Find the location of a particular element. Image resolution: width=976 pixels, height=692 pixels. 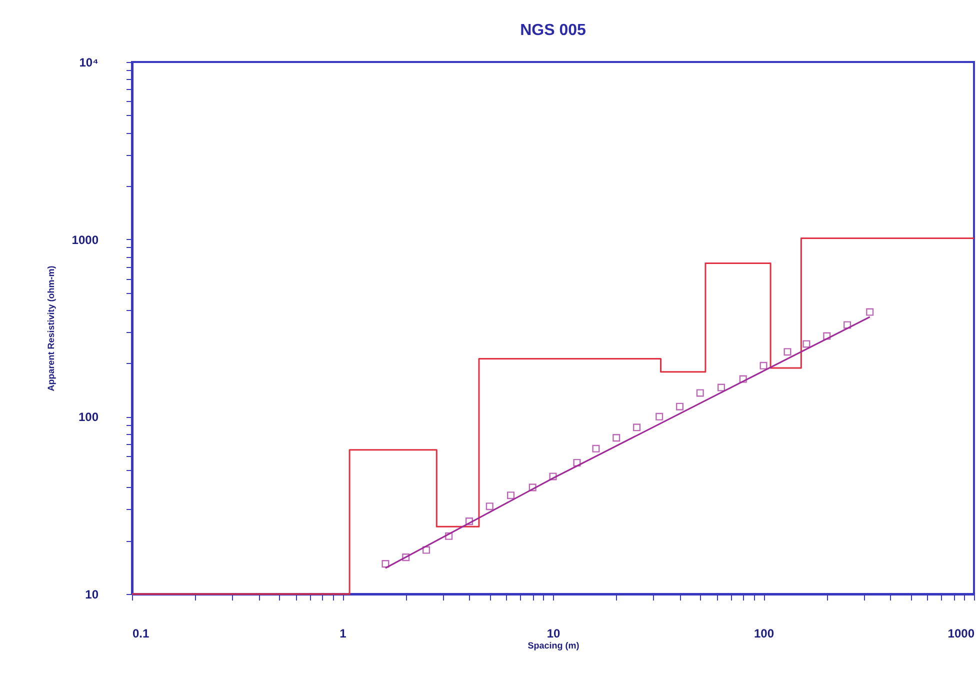

chart-title: NGS 005 is located at coordinates (553, 30).